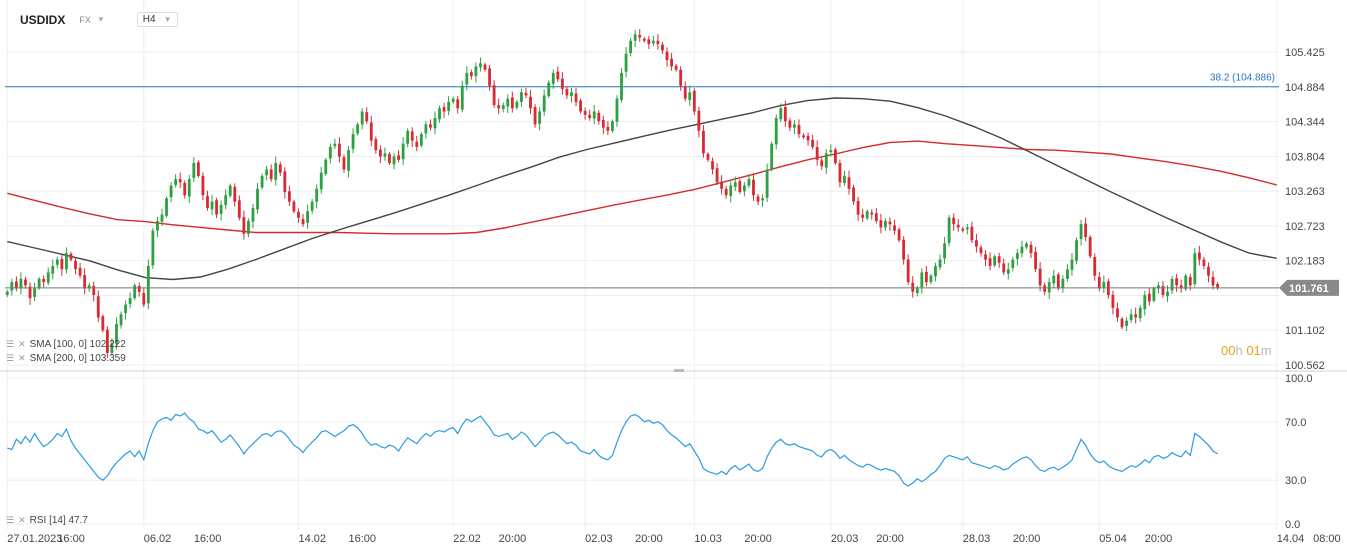  Describe the element at coordinates (1295, 423) in the screenshot. I see `rsi-tick-label: 70.0` at that location.